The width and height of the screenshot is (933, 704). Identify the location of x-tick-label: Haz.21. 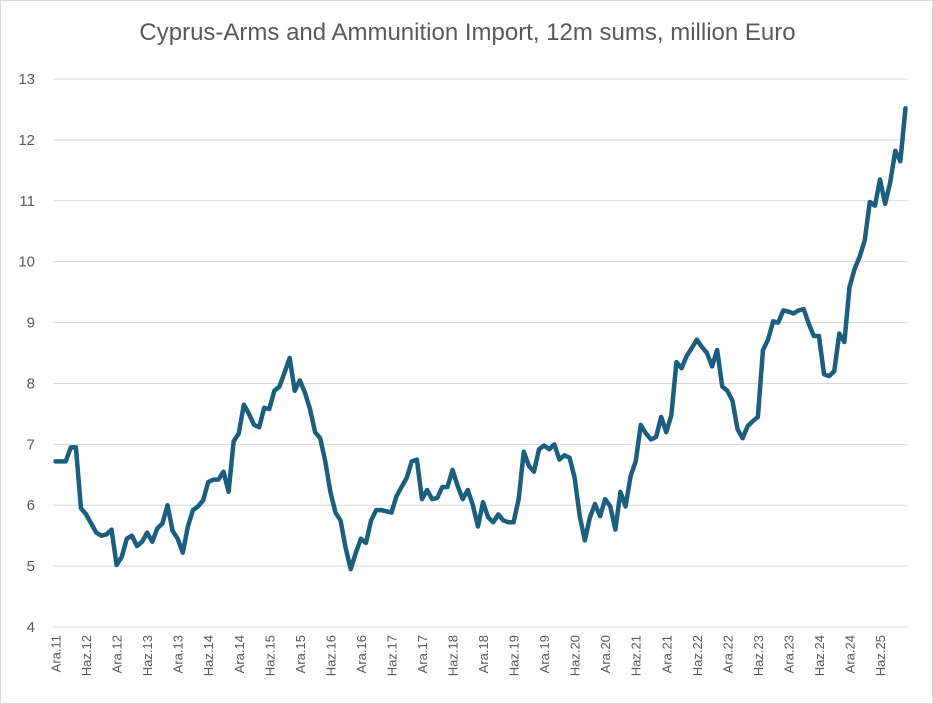
(636, 655).